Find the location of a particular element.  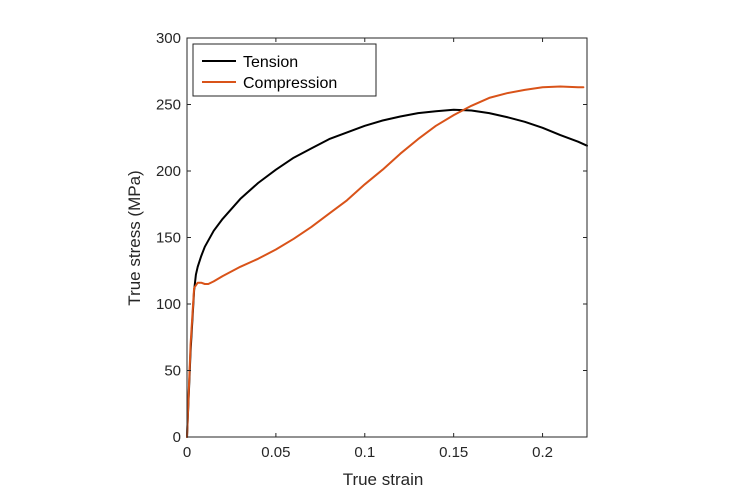

legend-label-compression: Compression is located at coordinates (290, 83).